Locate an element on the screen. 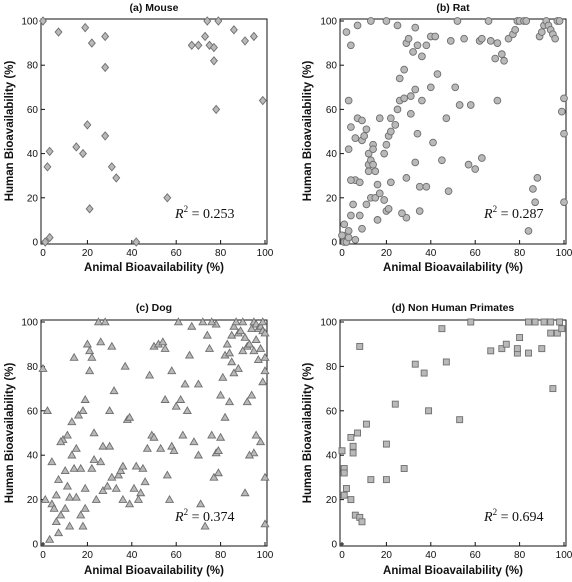 This screenshot has width=572, height=582. x-tick-label: 20 is located at coordinates (387, 253).